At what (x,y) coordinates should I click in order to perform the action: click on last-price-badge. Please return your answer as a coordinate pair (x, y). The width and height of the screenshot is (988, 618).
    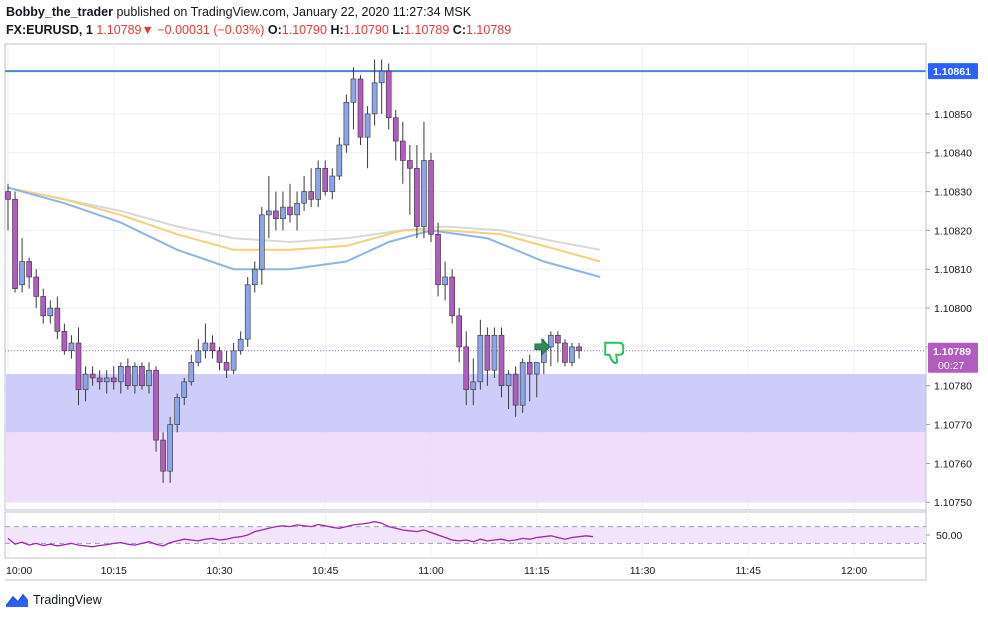
    Looking at the image, I should click on (953, 357).